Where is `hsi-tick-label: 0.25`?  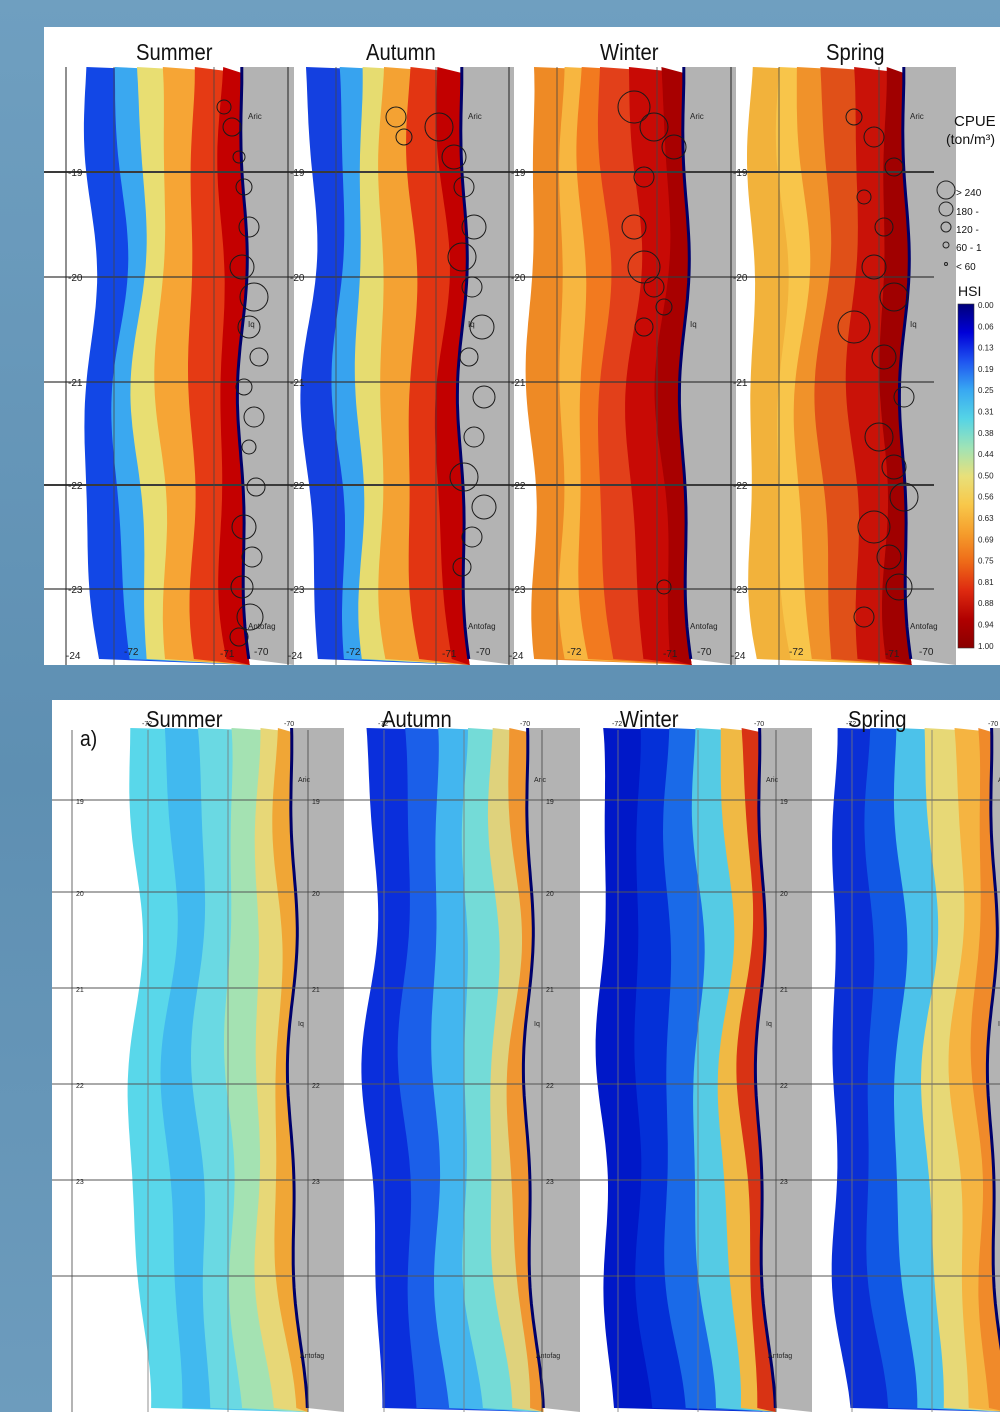
hsi-tick-label: 0.25 is located at coordinates (986, 390).